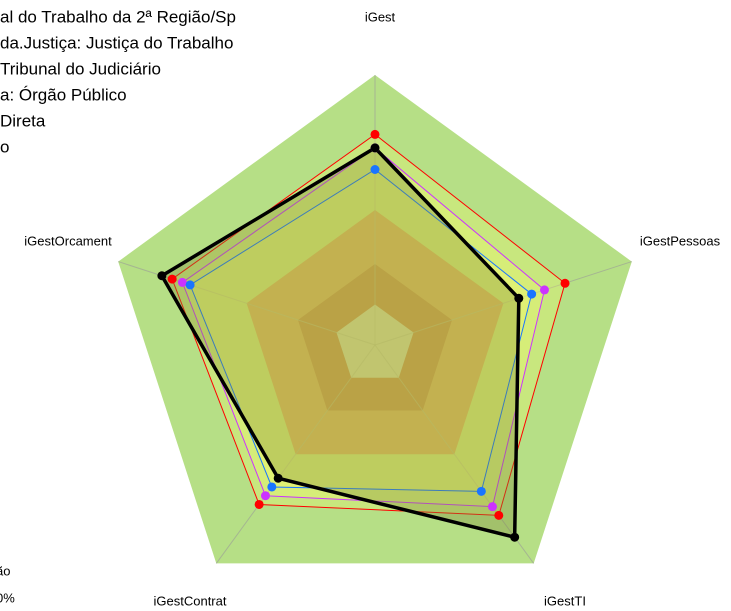 The width and height of the screenshot is (731, 611). What do you see at coordinates (23, 120) in the screenshot?
I see `annotation: Direta` at bounding box center [23, 120].